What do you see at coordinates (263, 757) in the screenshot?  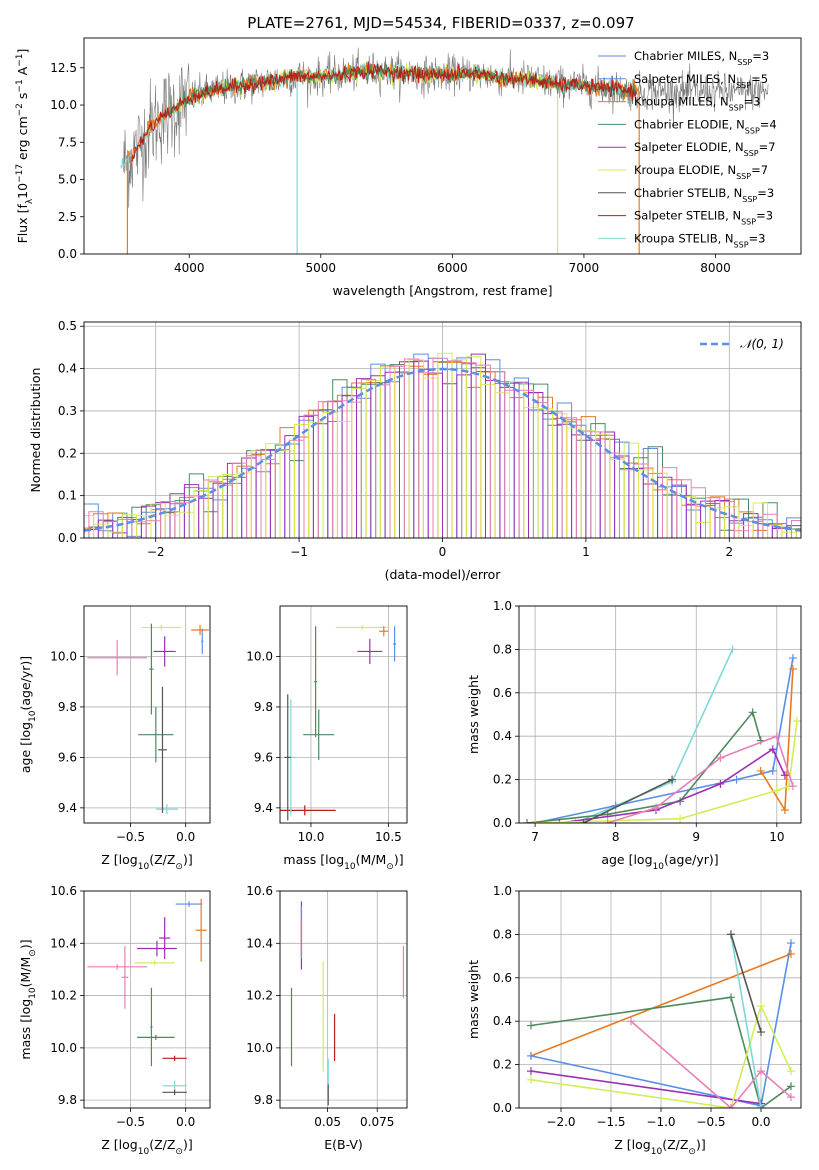 I see `y-tick-label: 9.6` at bounding box center [263, 757].